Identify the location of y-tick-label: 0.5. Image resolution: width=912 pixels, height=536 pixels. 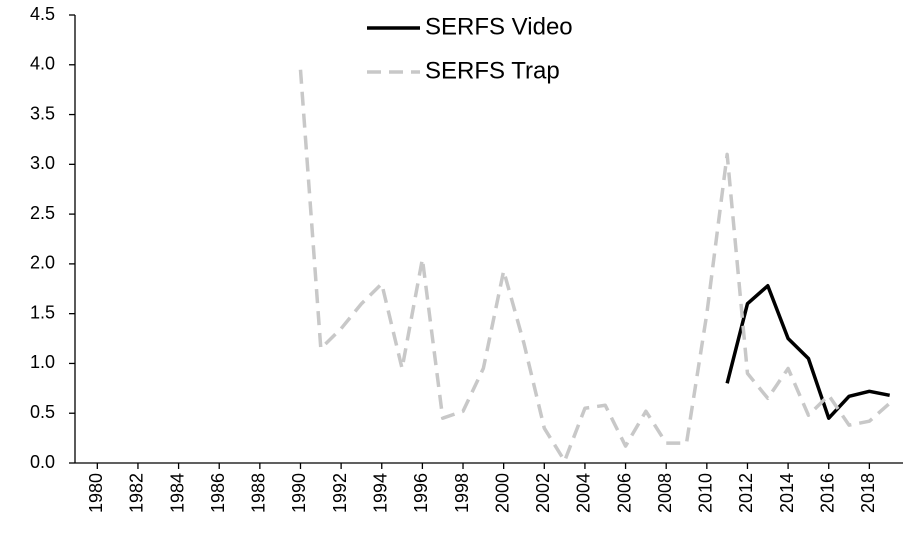
(42, 412).